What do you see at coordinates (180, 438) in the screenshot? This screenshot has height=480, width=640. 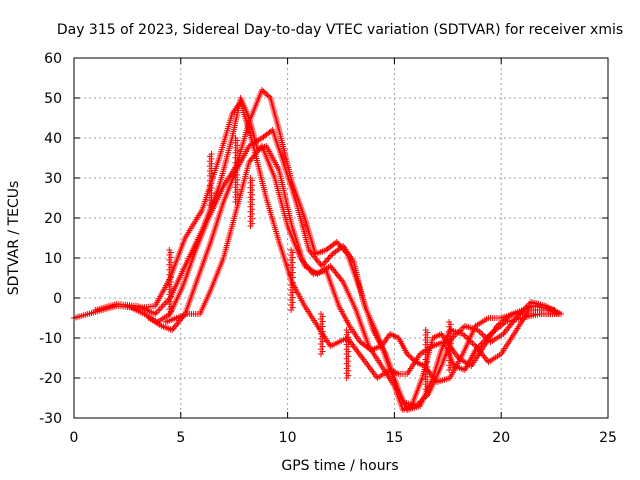 I see `x-tick-label: 5` at bounding box center [180, 438].